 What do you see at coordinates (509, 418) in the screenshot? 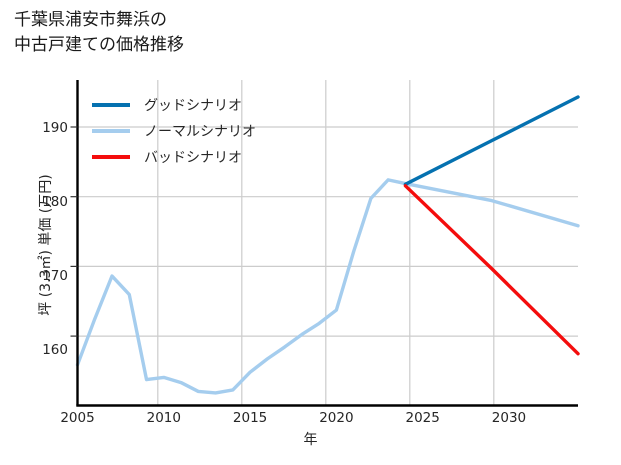
I see `x-tick-label-2030: 2030` at bounding box center [509, 418].